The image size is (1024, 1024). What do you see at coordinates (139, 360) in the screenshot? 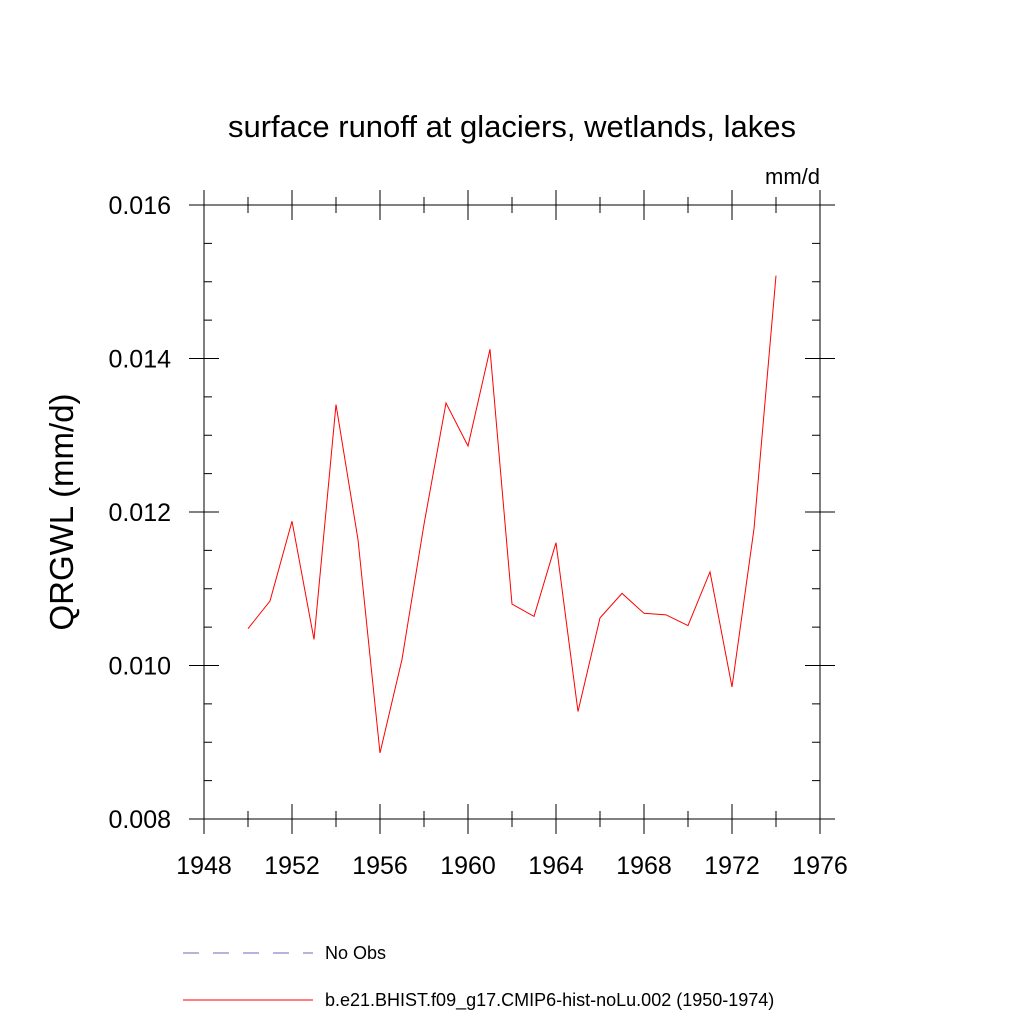
I see `y-tick-label: 0.014` at bounding box center [139, 360].